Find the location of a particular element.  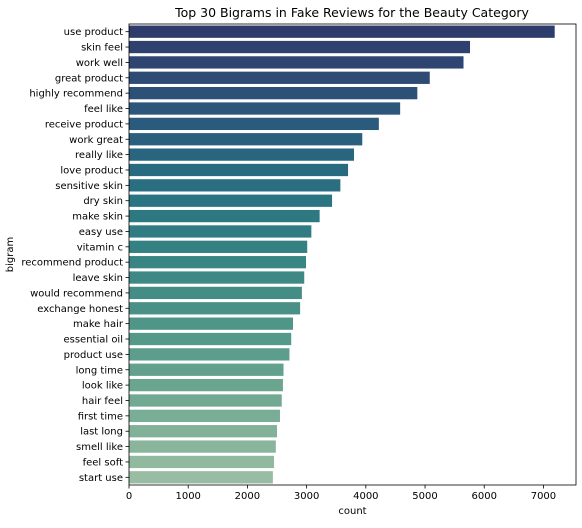

y-tick-label: recommend product is located at coordinates (72, 263).